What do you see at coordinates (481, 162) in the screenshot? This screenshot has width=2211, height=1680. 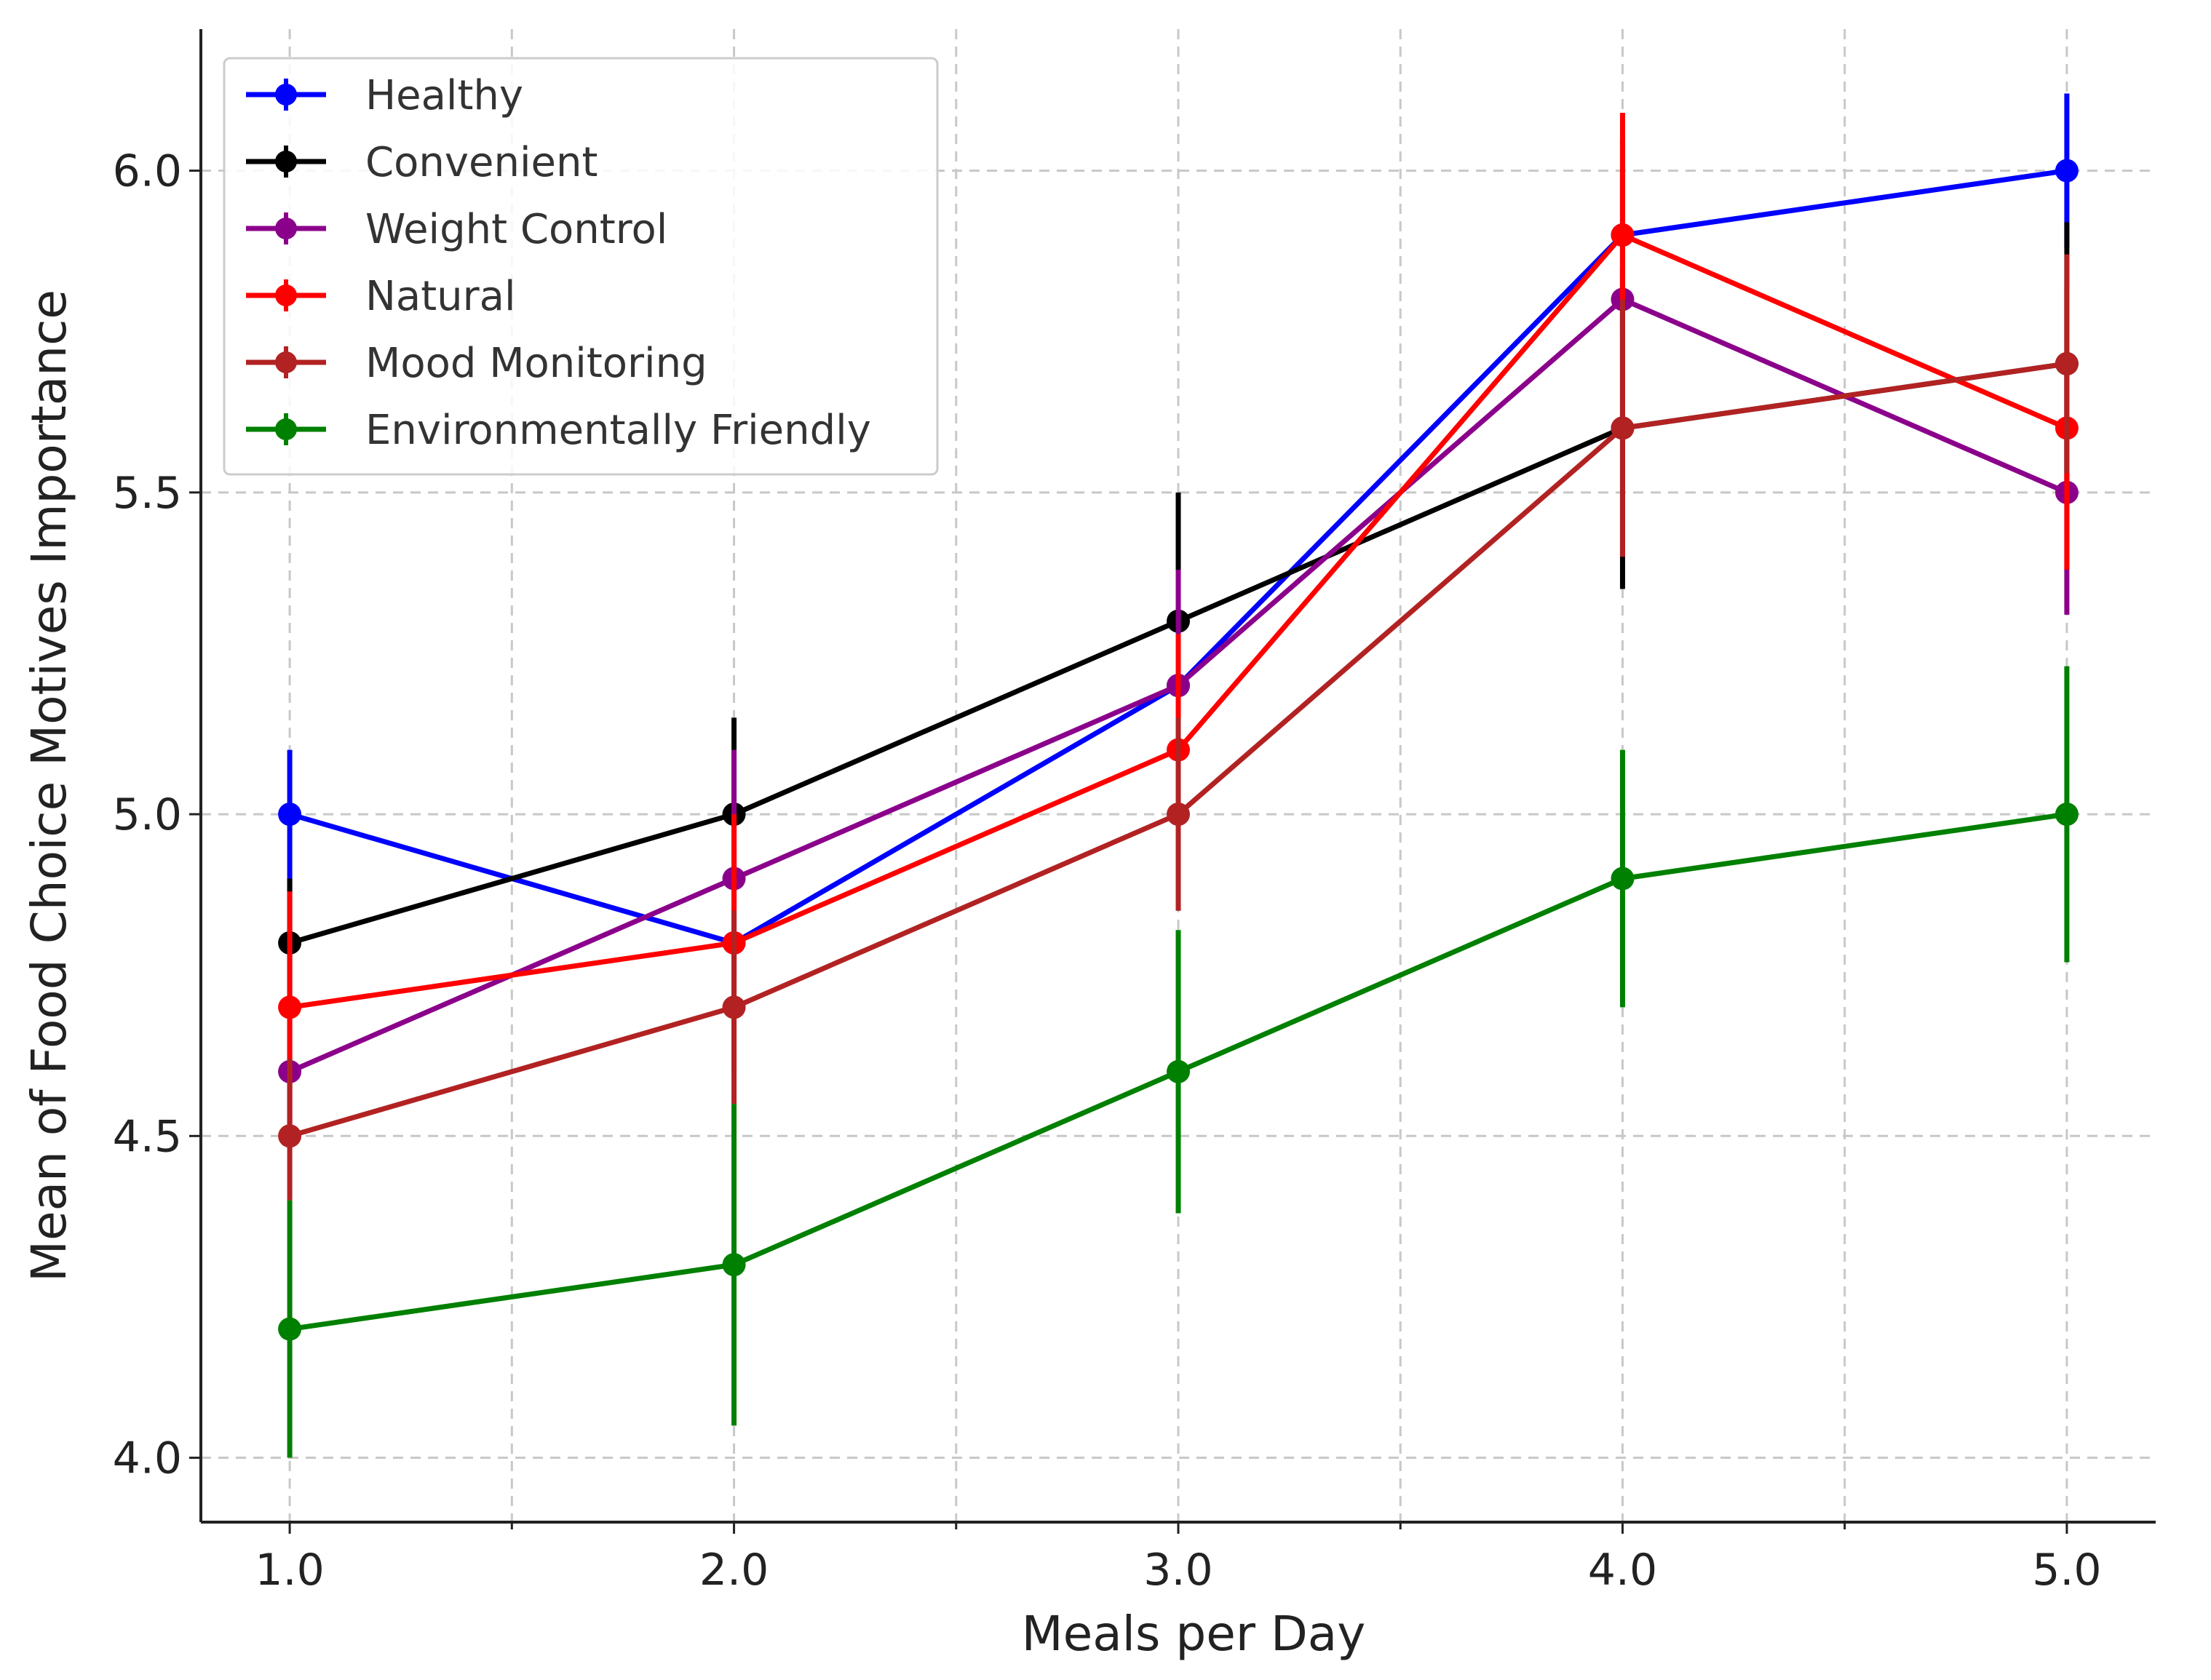 I see `legend-label: Convenient` at bounding box center [481, 162].